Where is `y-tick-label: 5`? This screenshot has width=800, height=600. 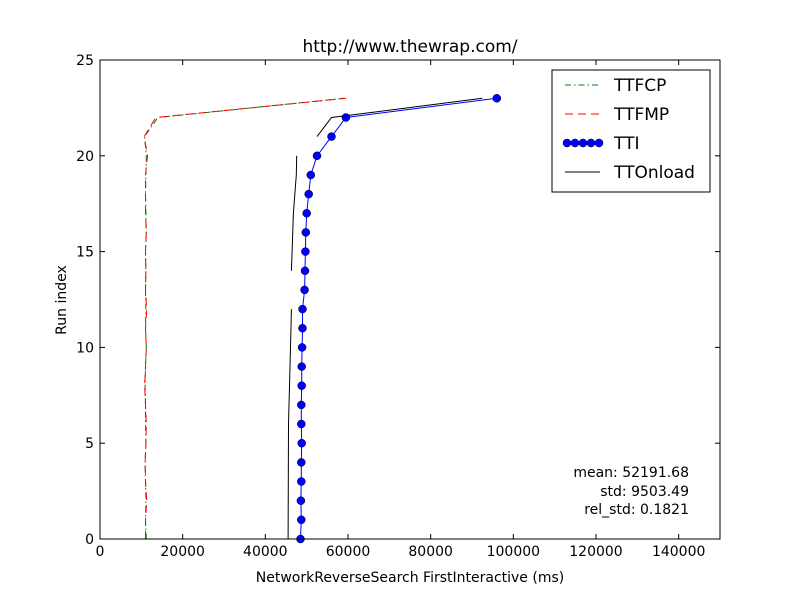 y-tick-label: 5 is located at coordinates (89, 444).